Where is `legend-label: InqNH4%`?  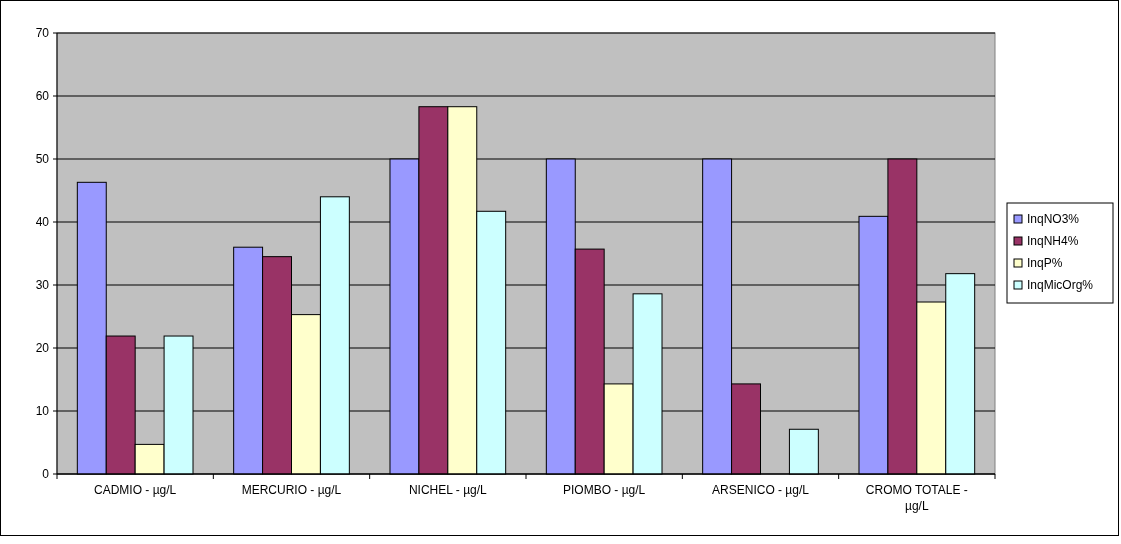 legend-label: InqNH4% is located at coordinates (1053, 241).